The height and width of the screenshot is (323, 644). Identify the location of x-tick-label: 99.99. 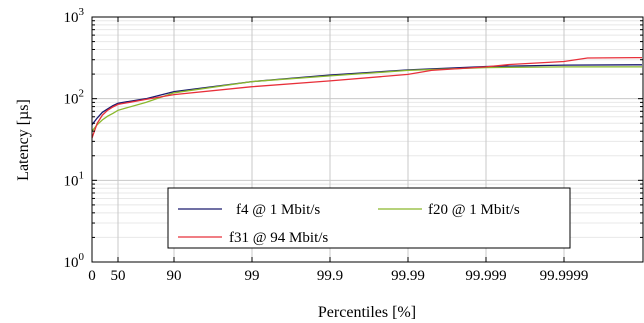
(408, 276).